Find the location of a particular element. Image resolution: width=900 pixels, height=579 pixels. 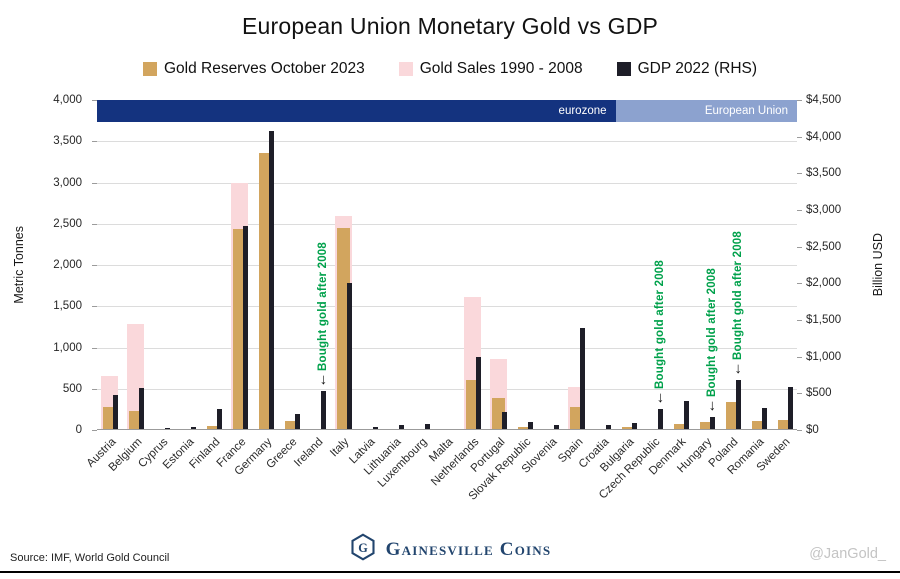

brand-name: Gainesville Coins is located at coordinates (468, 549).